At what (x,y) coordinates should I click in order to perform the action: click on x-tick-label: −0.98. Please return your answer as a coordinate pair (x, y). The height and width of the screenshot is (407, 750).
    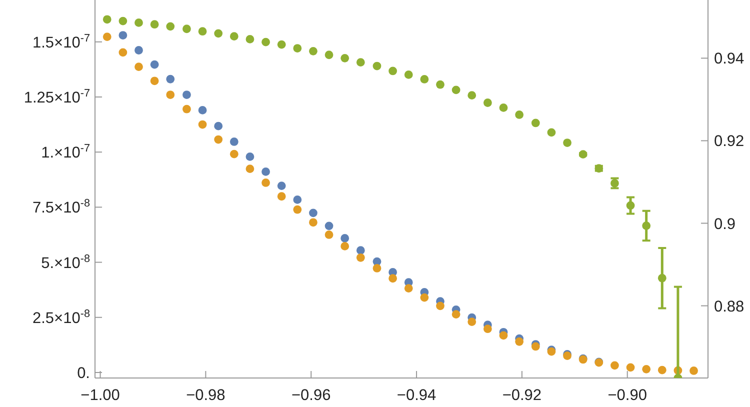
    Looking at the image, I should click on (206, 395).